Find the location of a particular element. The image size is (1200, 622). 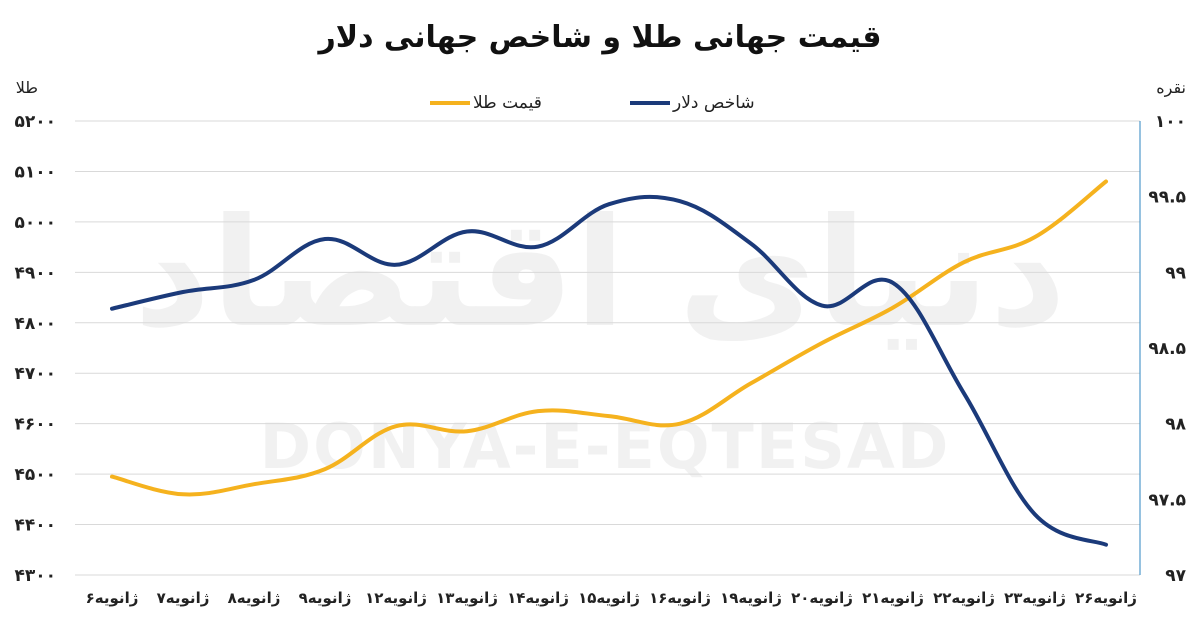

x-tick-label: ۱۲ژانویه is located at coordinates (396, 598).